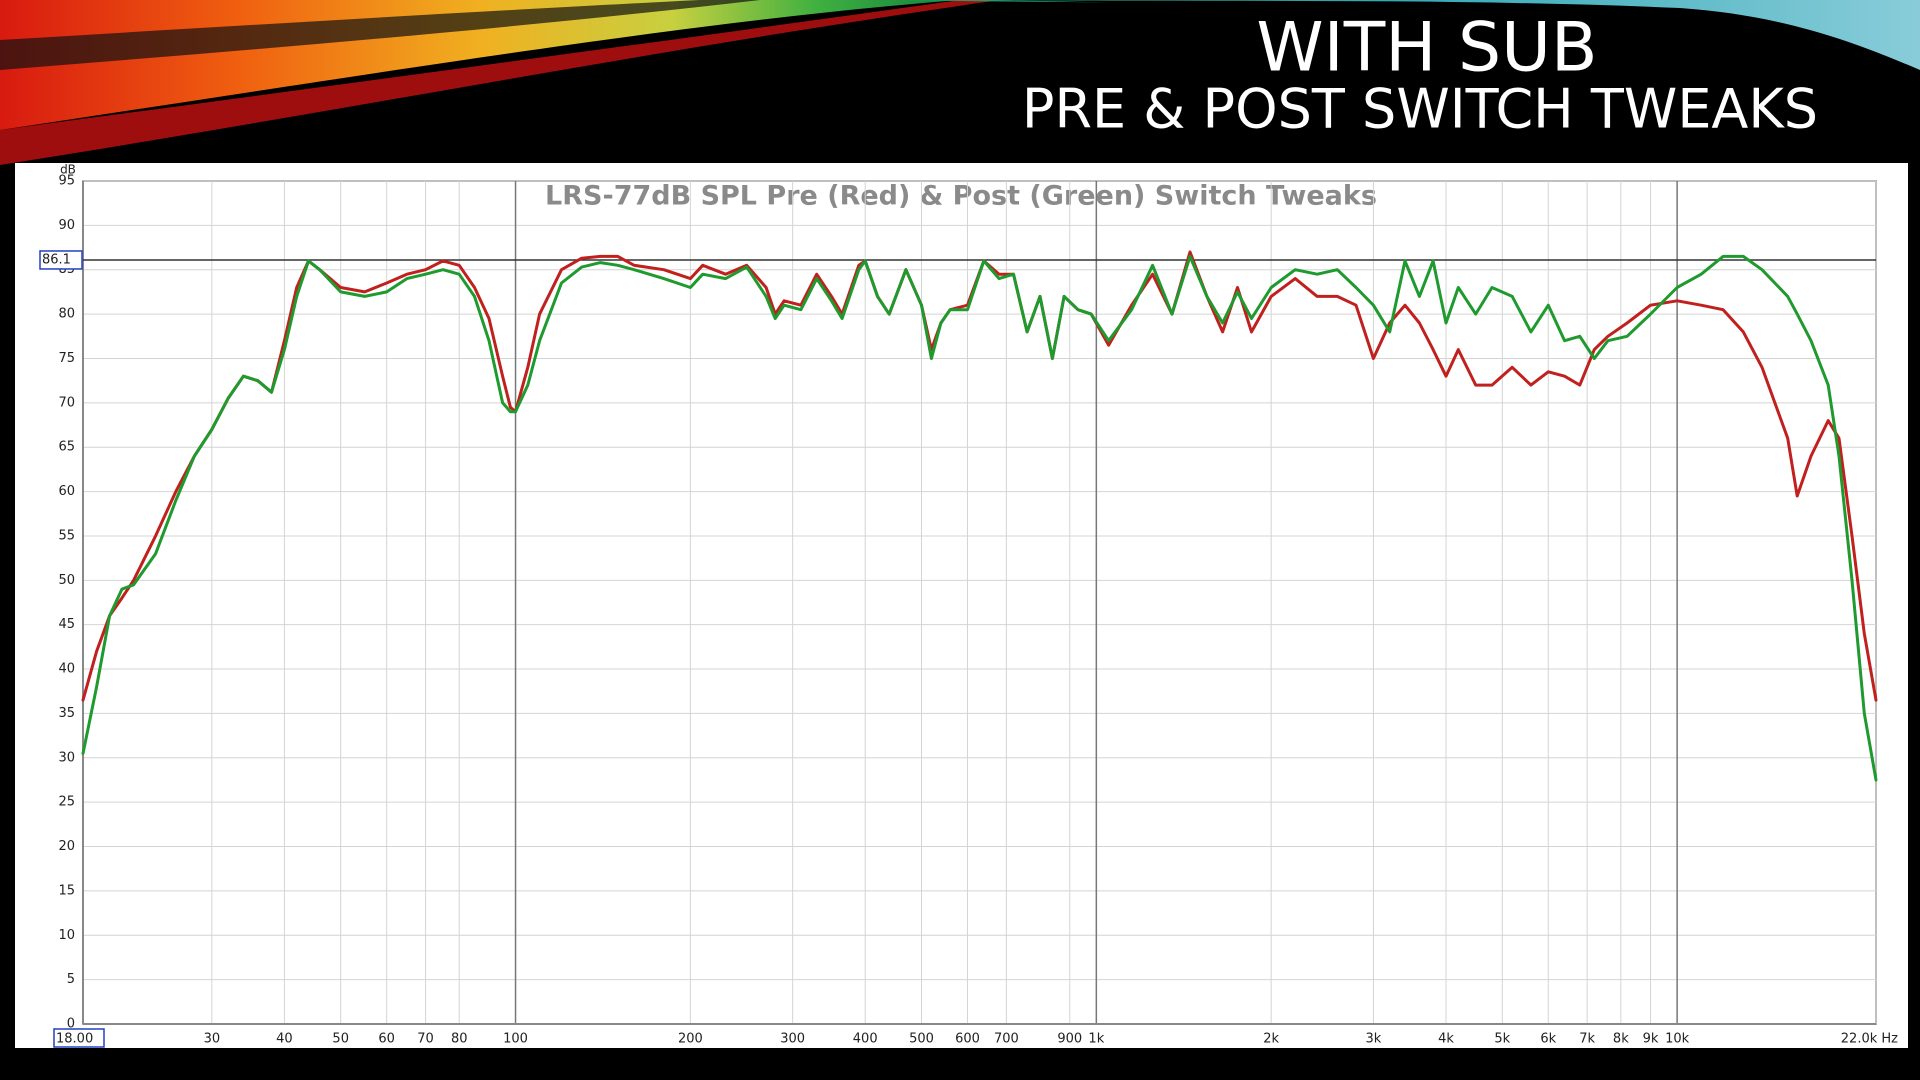 This screenshot has height=1080, width=1920. What do you see at coordinates (284, 1039) in the screenshot?
I see `x-tick-label: 40` at bounding box center [284, 1039].